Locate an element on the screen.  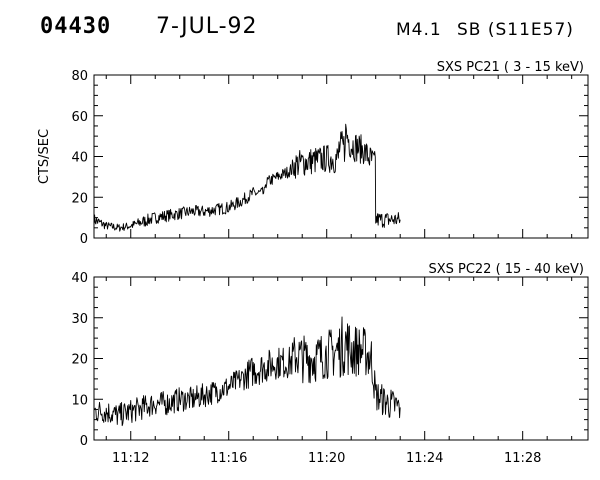
x-tick-label: 11:28 is located at coordinates (522, 458).